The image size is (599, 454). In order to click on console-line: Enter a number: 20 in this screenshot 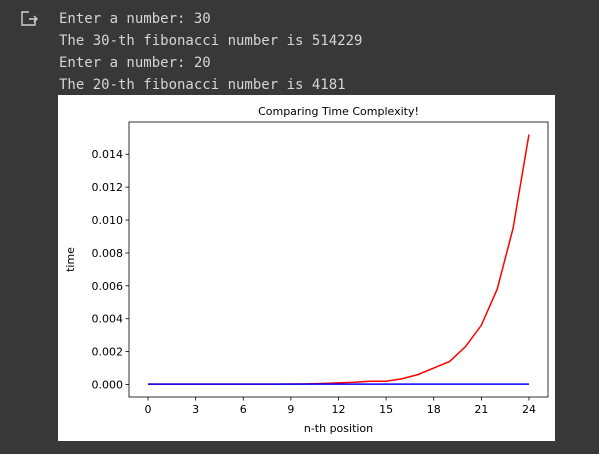, I will do `click(135, 63)`.